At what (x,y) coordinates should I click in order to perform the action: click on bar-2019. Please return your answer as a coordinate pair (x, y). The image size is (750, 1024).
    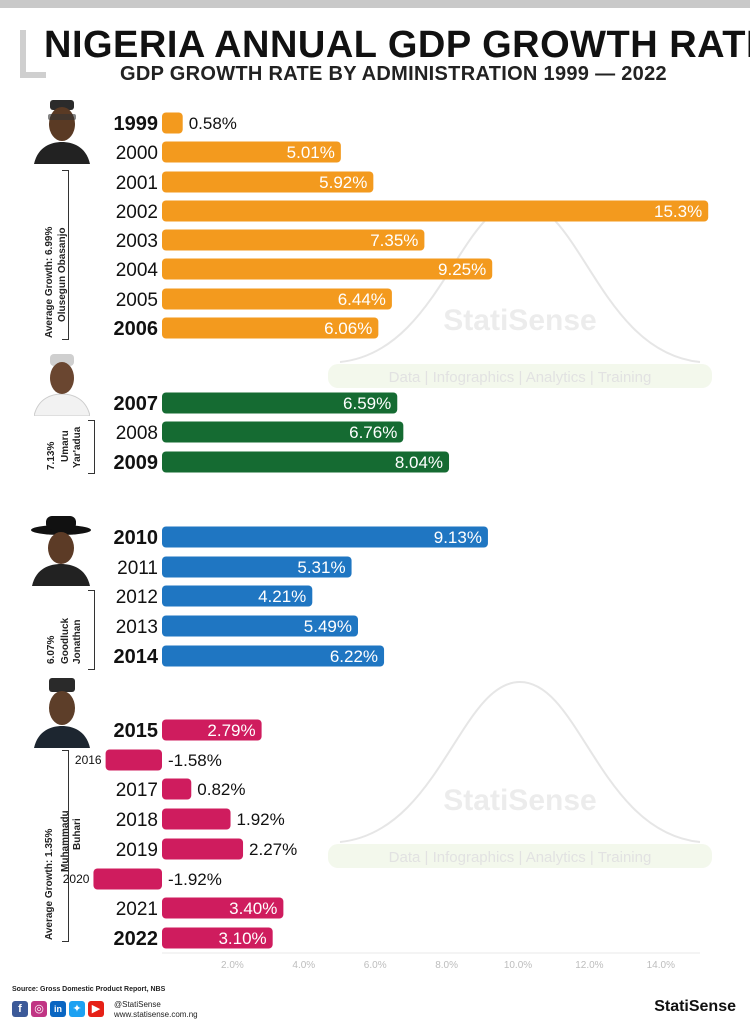
    Looking at the image, I should click on (203, 849).